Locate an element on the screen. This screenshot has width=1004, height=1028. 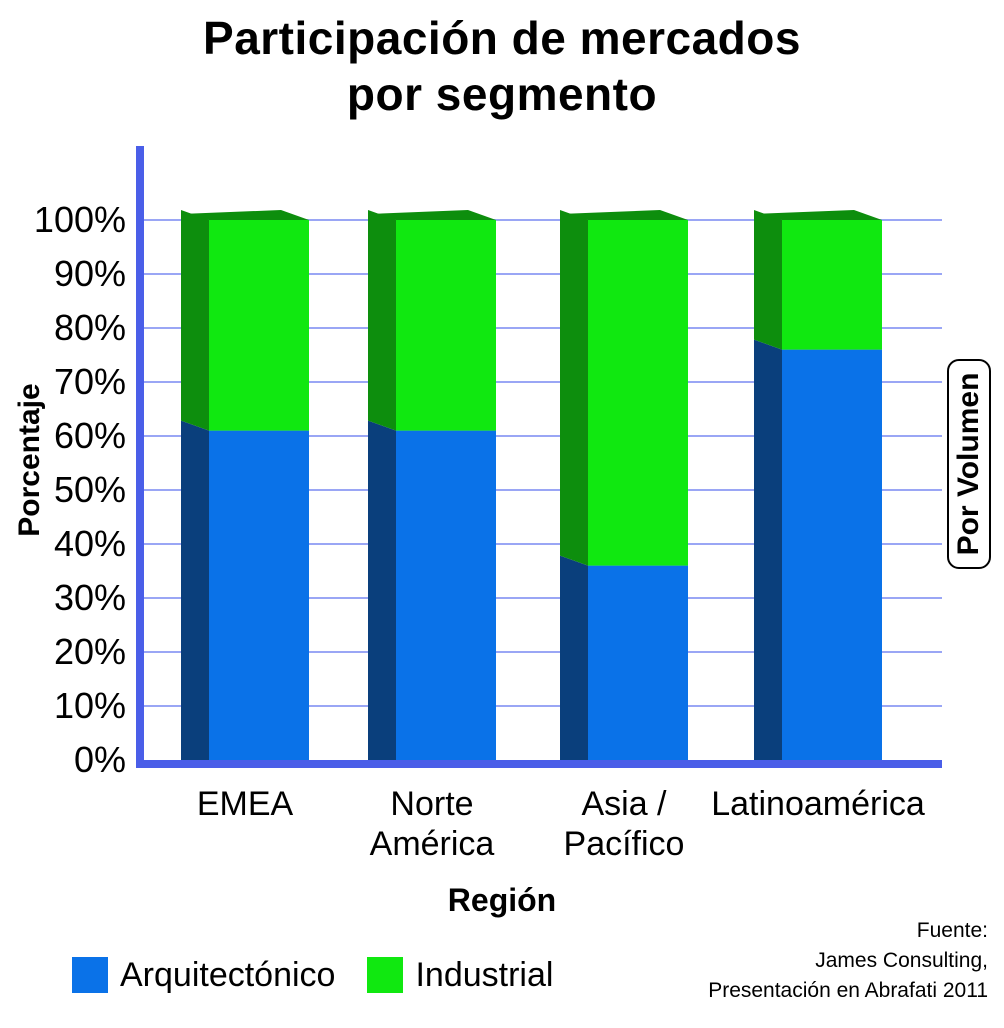
legend-item-architectural: Arquitectónico is located at coordinates (203, 975).